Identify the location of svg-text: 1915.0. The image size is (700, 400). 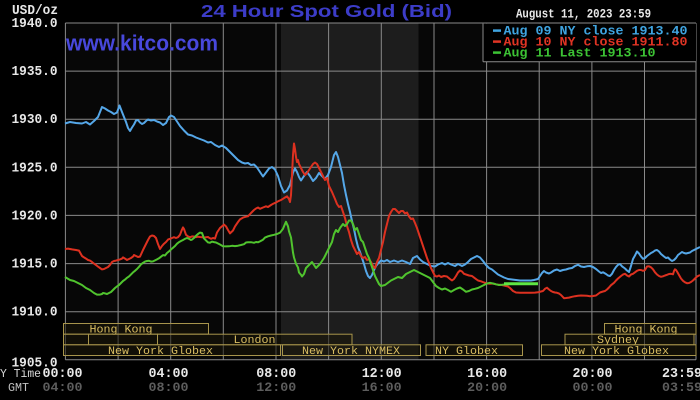
(35, 265).